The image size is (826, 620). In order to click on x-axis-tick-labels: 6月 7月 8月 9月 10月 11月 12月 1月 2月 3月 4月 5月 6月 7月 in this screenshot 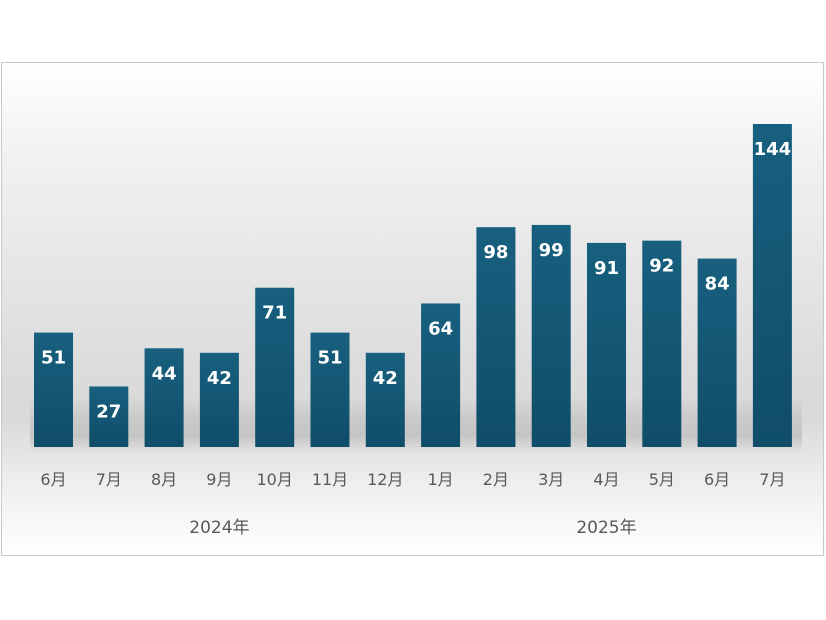, I will do `click(412, 479)`.